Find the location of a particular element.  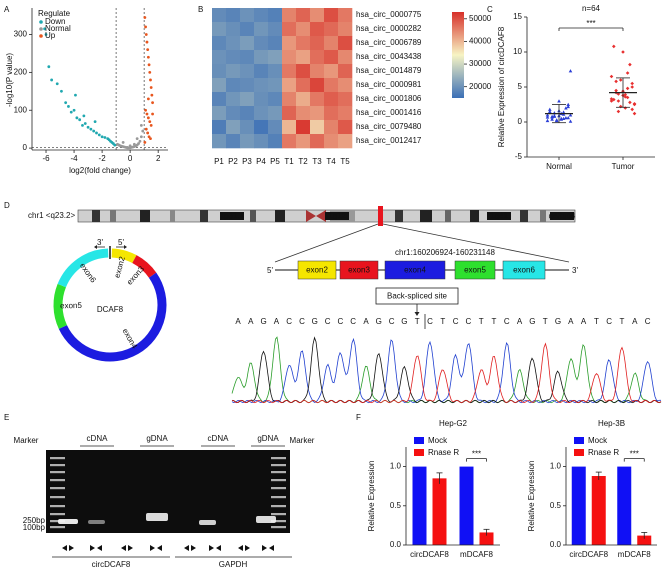

y-tick-label: 100 is located at coordinates (21, 109).